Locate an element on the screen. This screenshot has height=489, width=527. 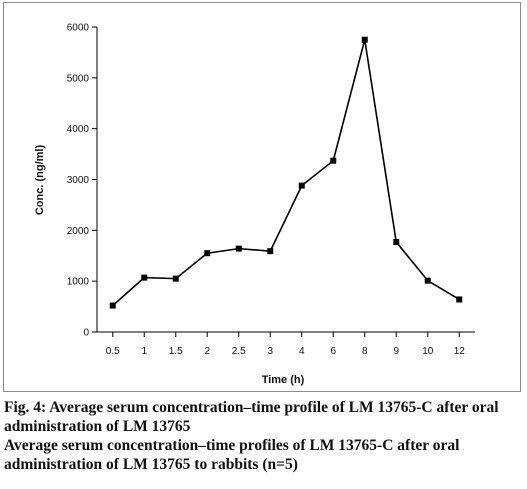
x-tick-label: 9 is located at coordinates (396, 351).